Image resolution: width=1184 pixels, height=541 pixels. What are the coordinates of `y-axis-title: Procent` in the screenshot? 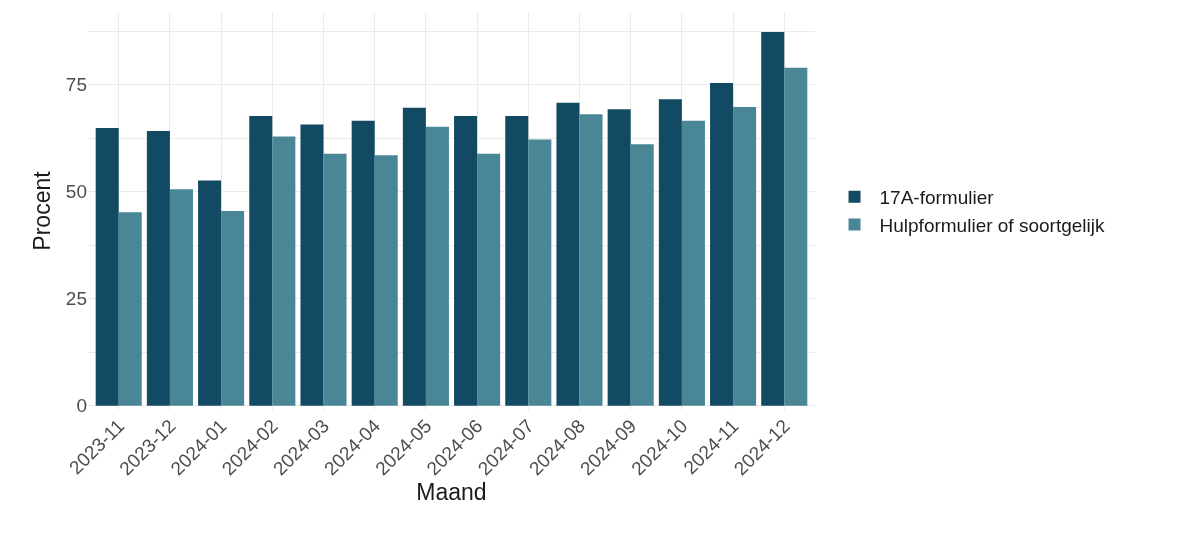 It's located at (42, 210).